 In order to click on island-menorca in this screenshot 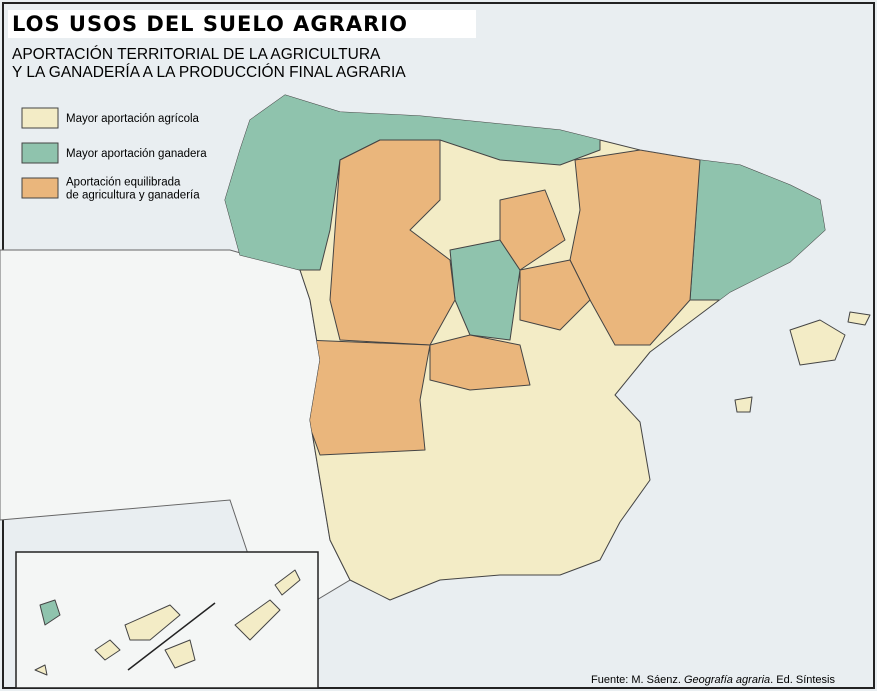, I will do `click(859, 318)`.